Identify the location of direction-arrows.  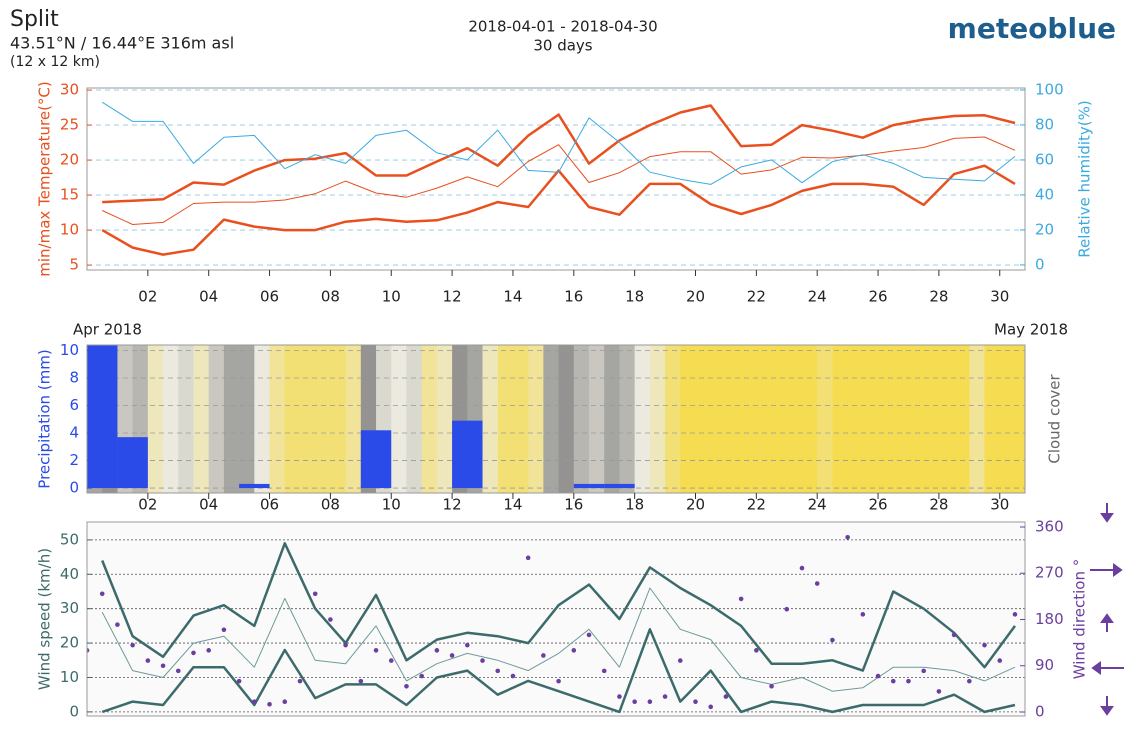
(1107, 609).